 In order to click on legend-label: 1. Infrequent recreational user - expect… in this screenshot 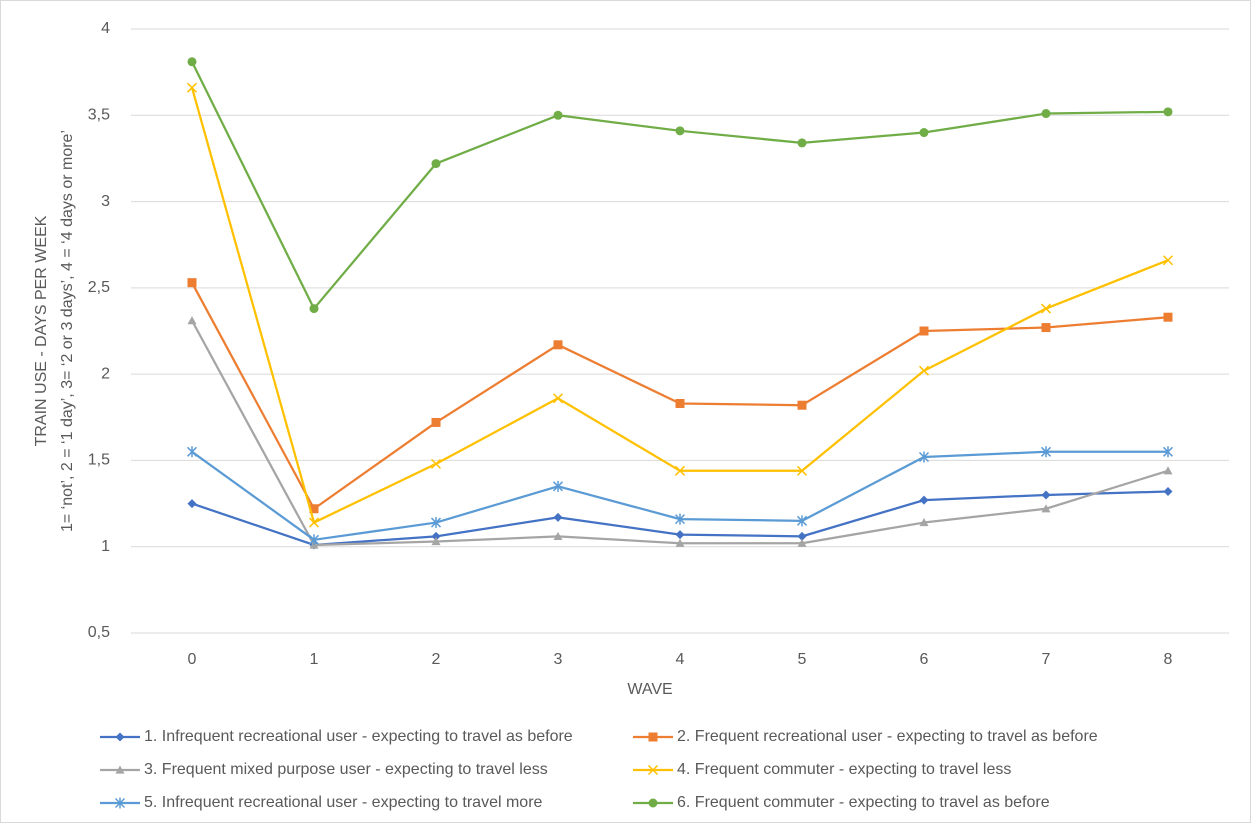, I will do `click(358, 736)`.